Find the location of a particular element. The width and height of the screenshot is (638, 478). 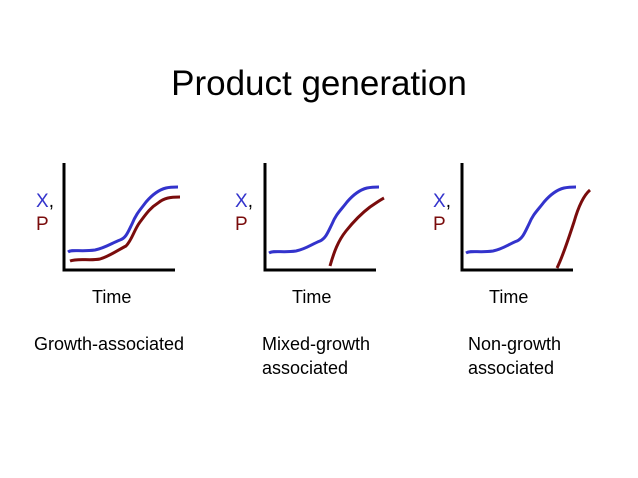

panel-3-x-label: Time is located at coordinates (509, 297).